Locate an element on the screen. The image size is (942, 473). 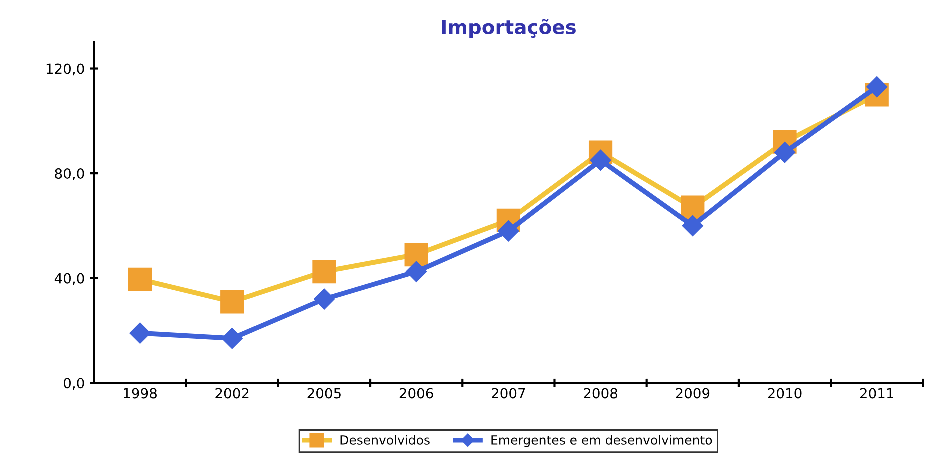
x-tick-label: 2002 is located at coordinates (232, 393).